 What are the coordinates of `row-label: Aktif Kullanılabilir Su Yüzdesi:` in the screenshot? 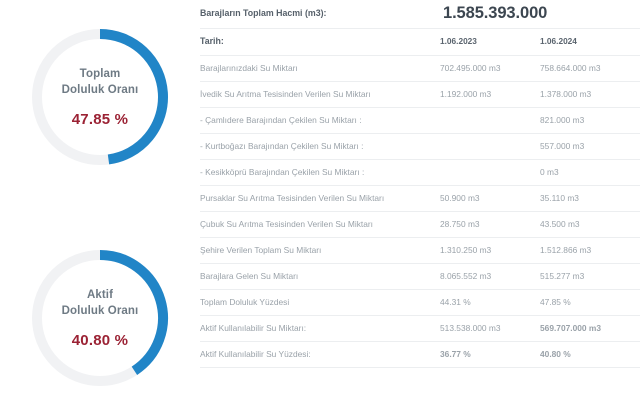 It's located at (320, 354).